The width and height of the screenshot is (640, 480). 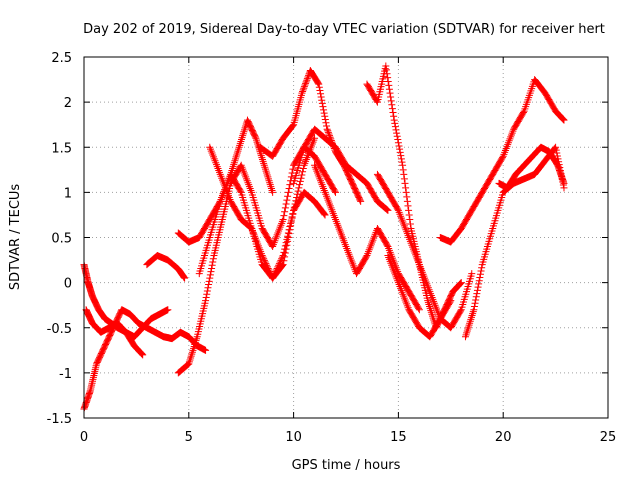 I want to click on x-tick-label: 10, so click(x=293, y=437).